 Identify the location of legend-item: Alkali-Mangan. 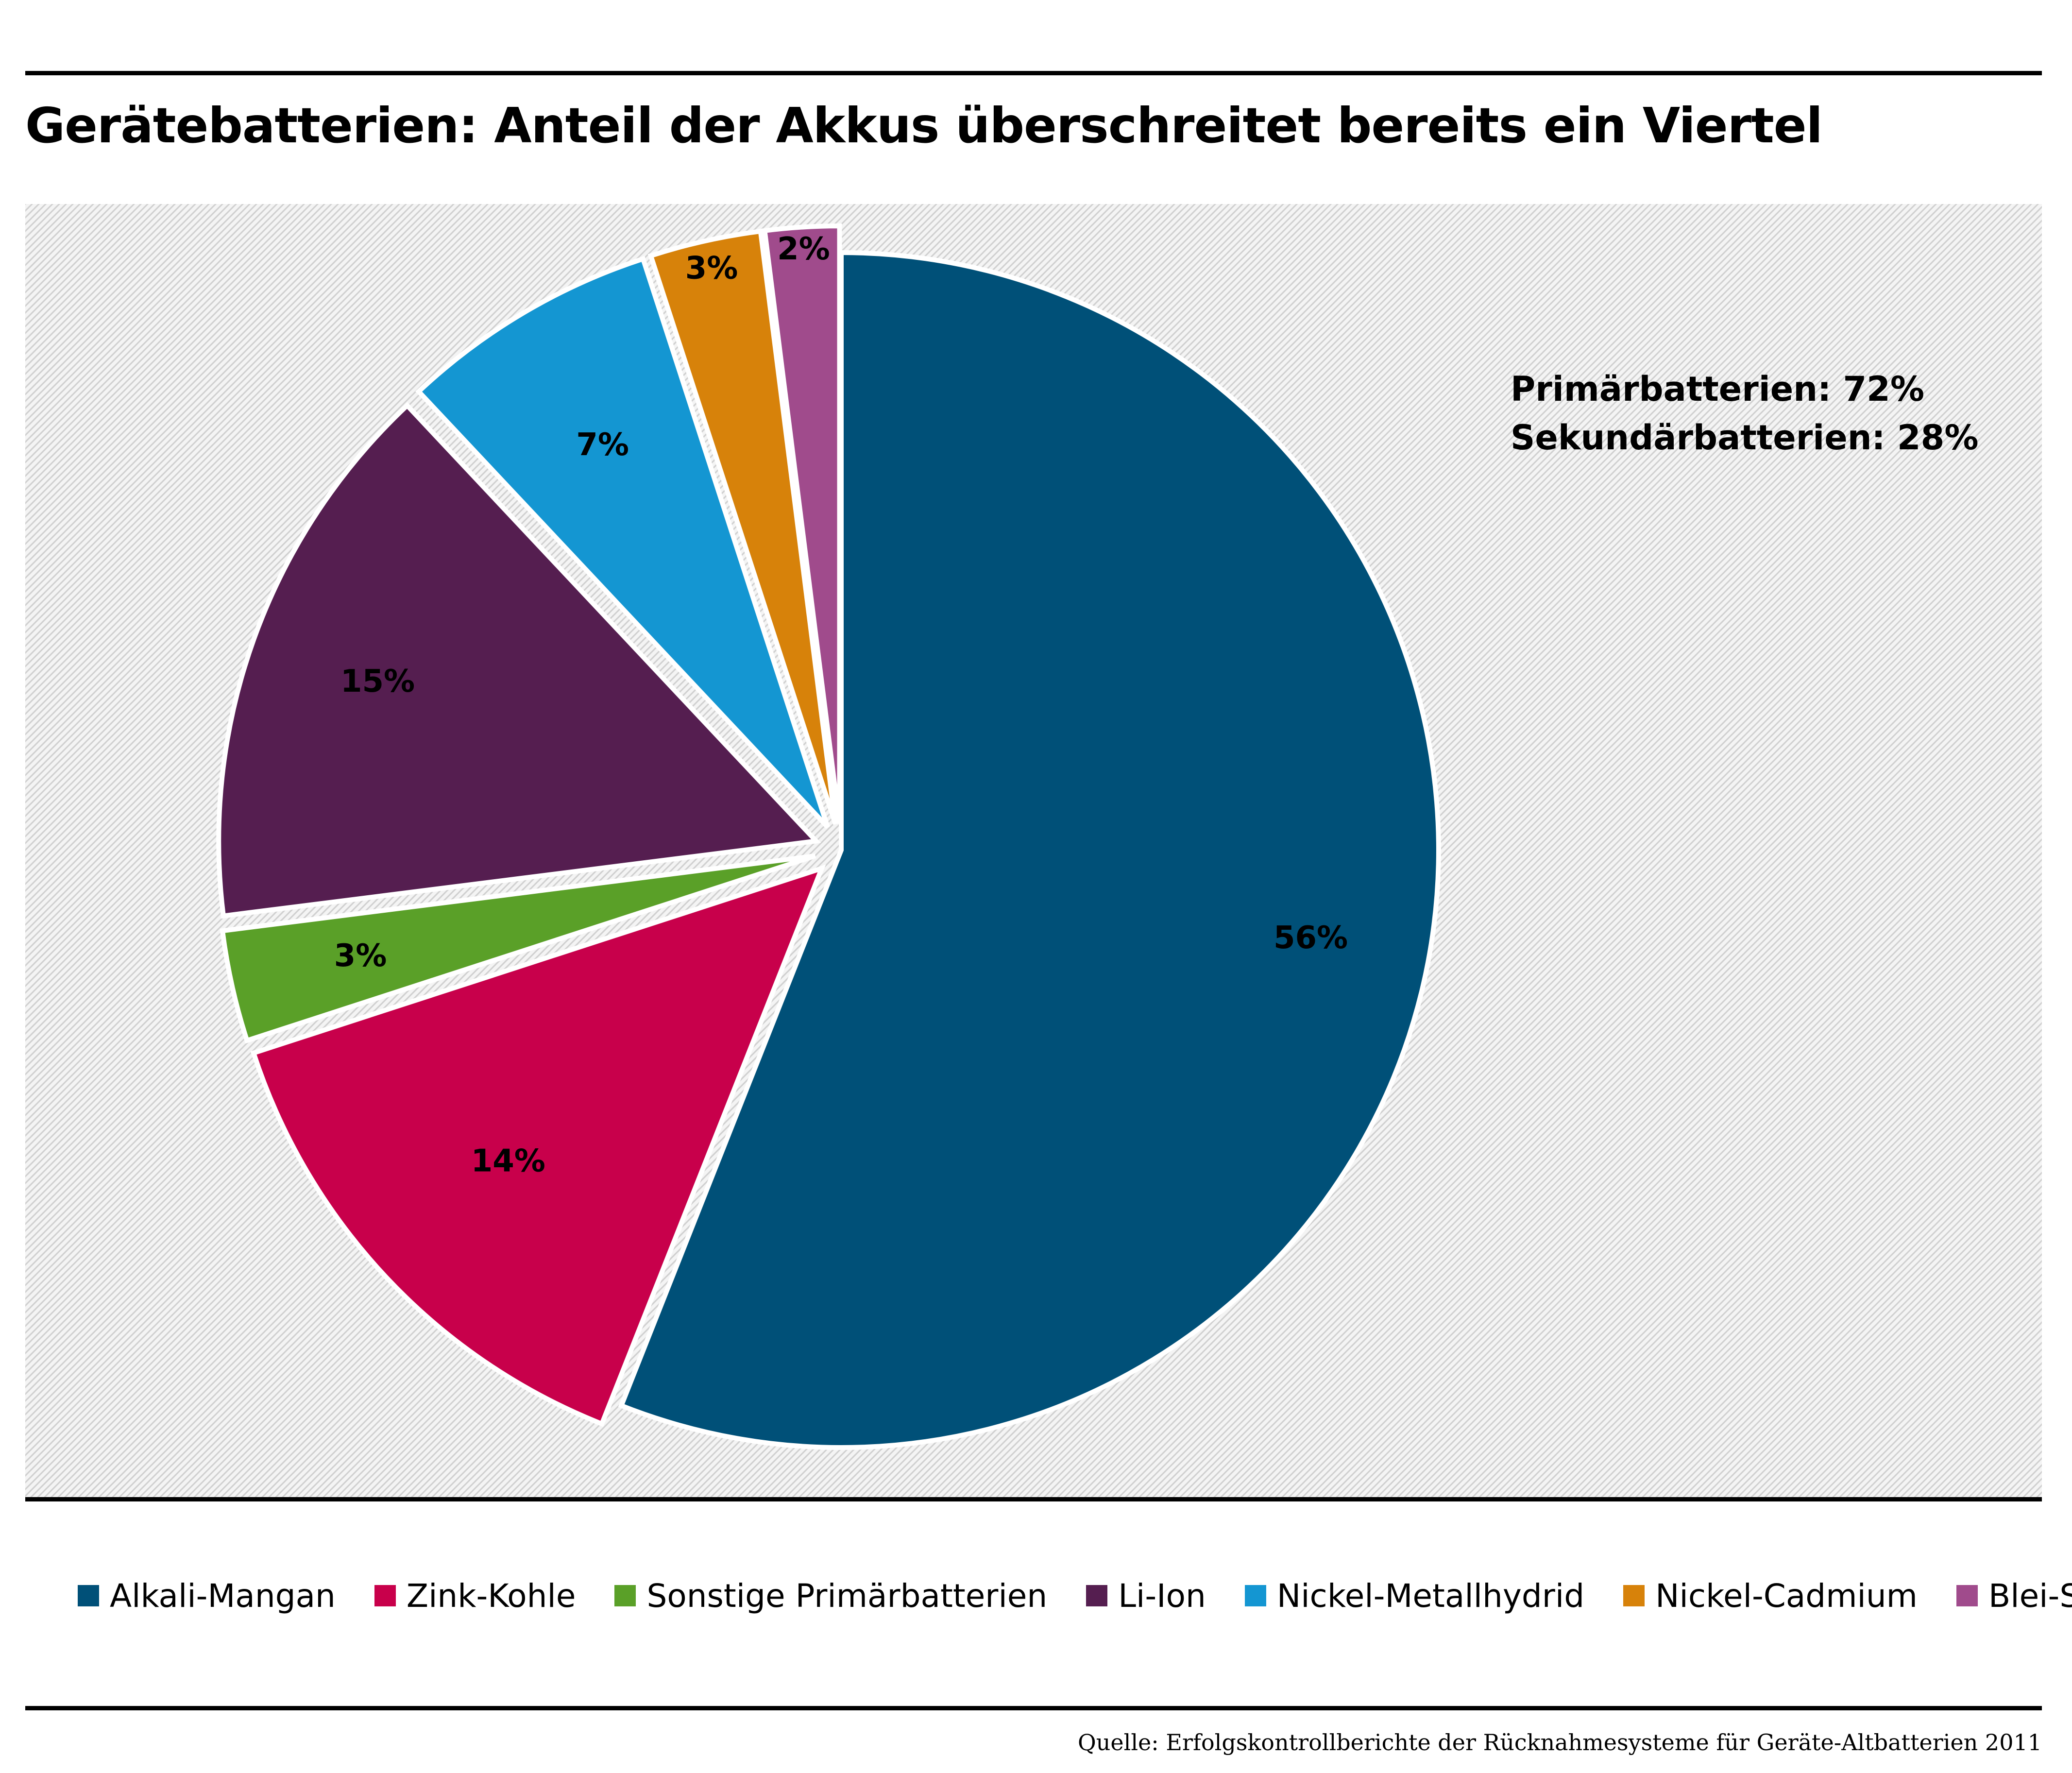
(207, 1596).